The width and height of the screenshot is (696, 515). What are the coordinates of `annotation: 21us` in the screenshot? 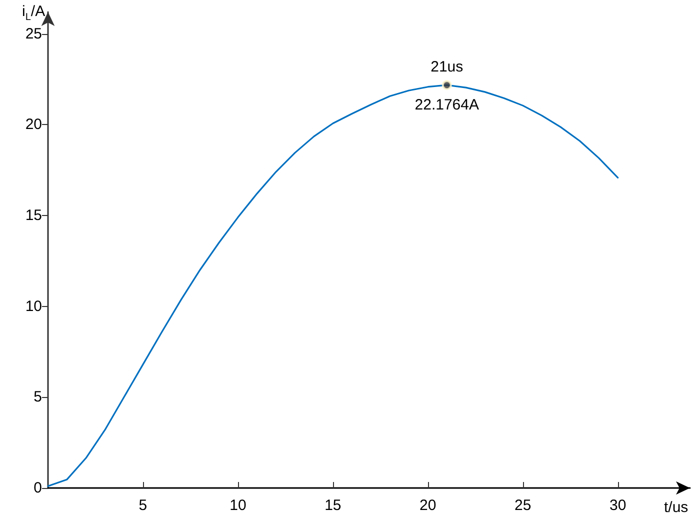 It's located at (447, 67).